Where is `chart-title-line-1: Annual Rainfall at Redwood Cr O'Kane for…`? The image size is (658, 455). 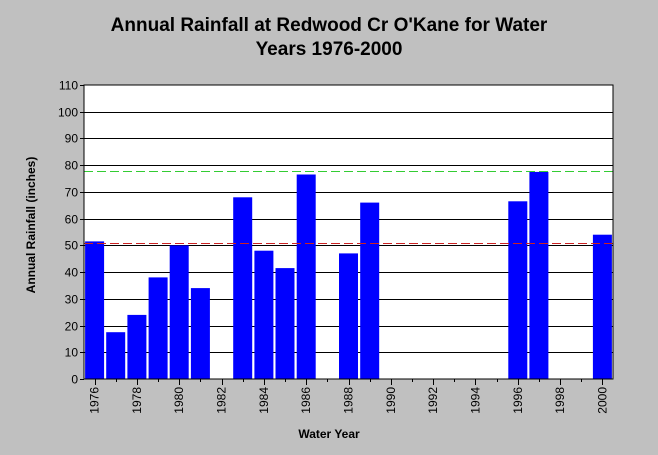 chart-title-line-1: Annual Rainfall at Redwood Cr O'Kane for… is located at coordinates (329, 25).